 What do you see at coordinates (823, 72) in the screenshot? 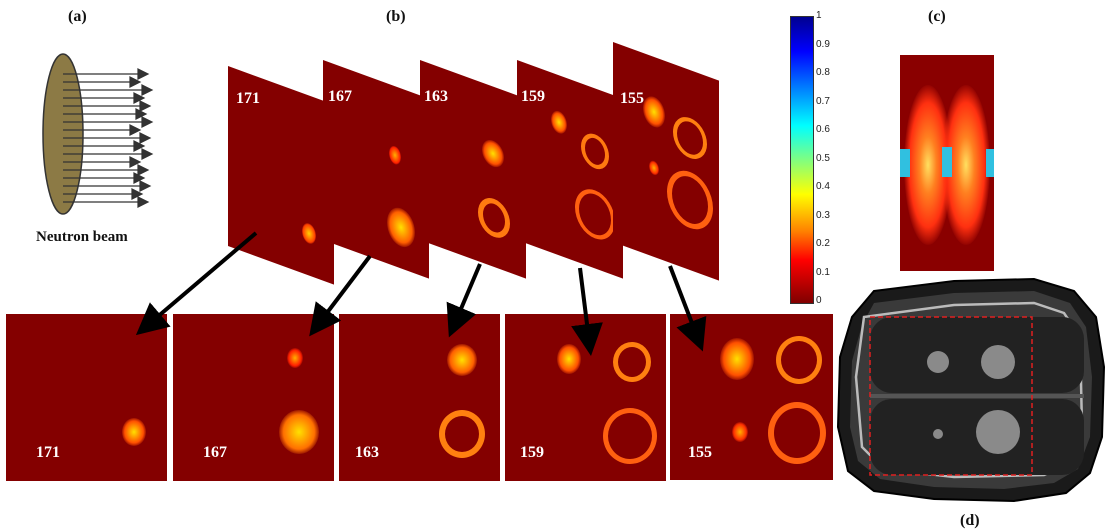
I see `colorbar-tick: 0.8` at bounding box center [823, 72].